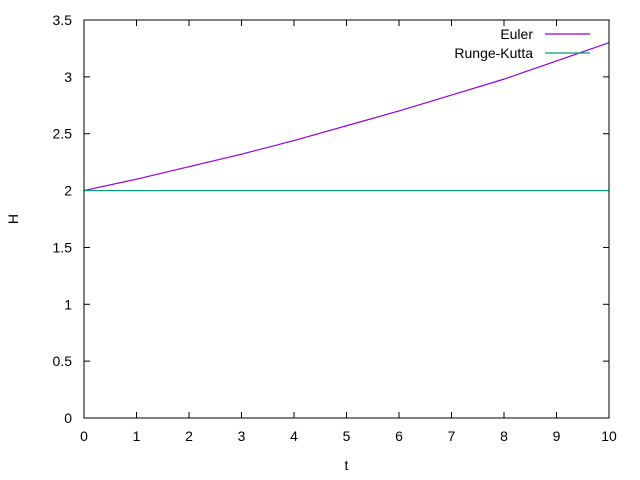 The height and width of the screenshot is (480, 640). Describe the element at coordinates (13, 219) in the screenshot. I see `y-axis-label: H` at that location.